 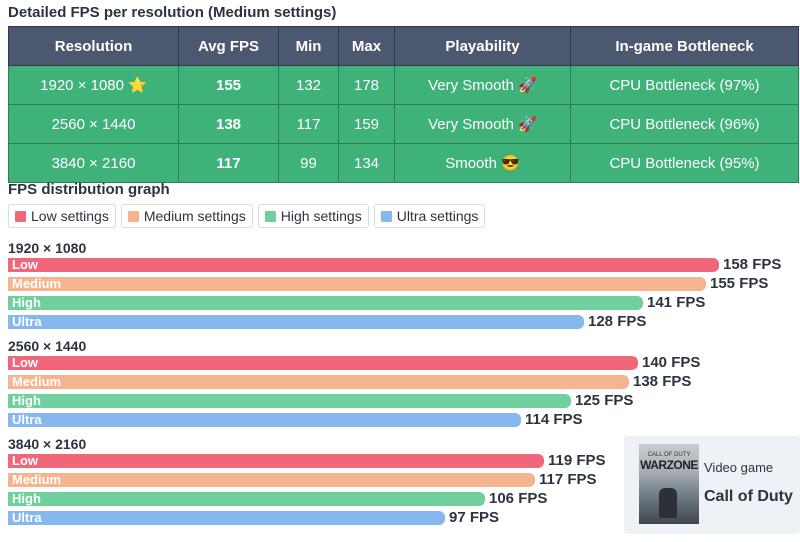 I want to click on bar-value-label: 155 FPS, so click(x=739, y=283).